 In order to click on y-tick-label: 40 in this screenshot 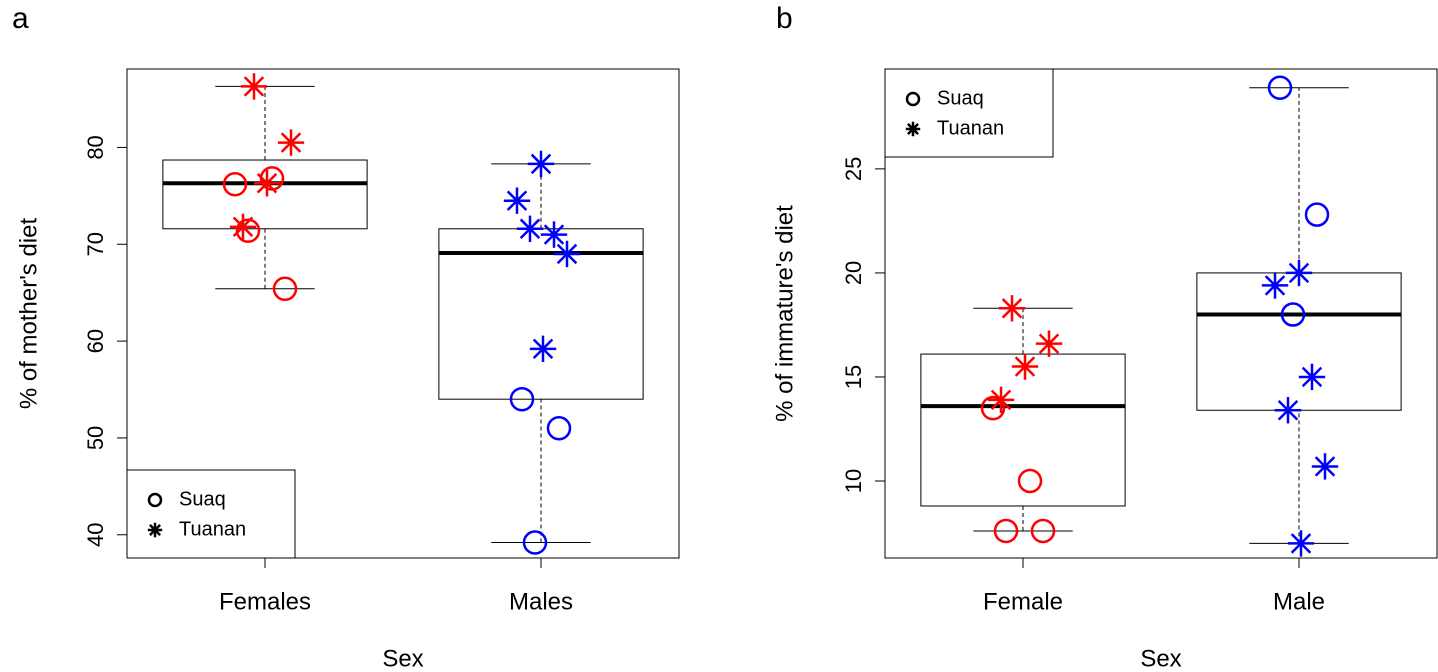, I will do `click(95, 535)`.